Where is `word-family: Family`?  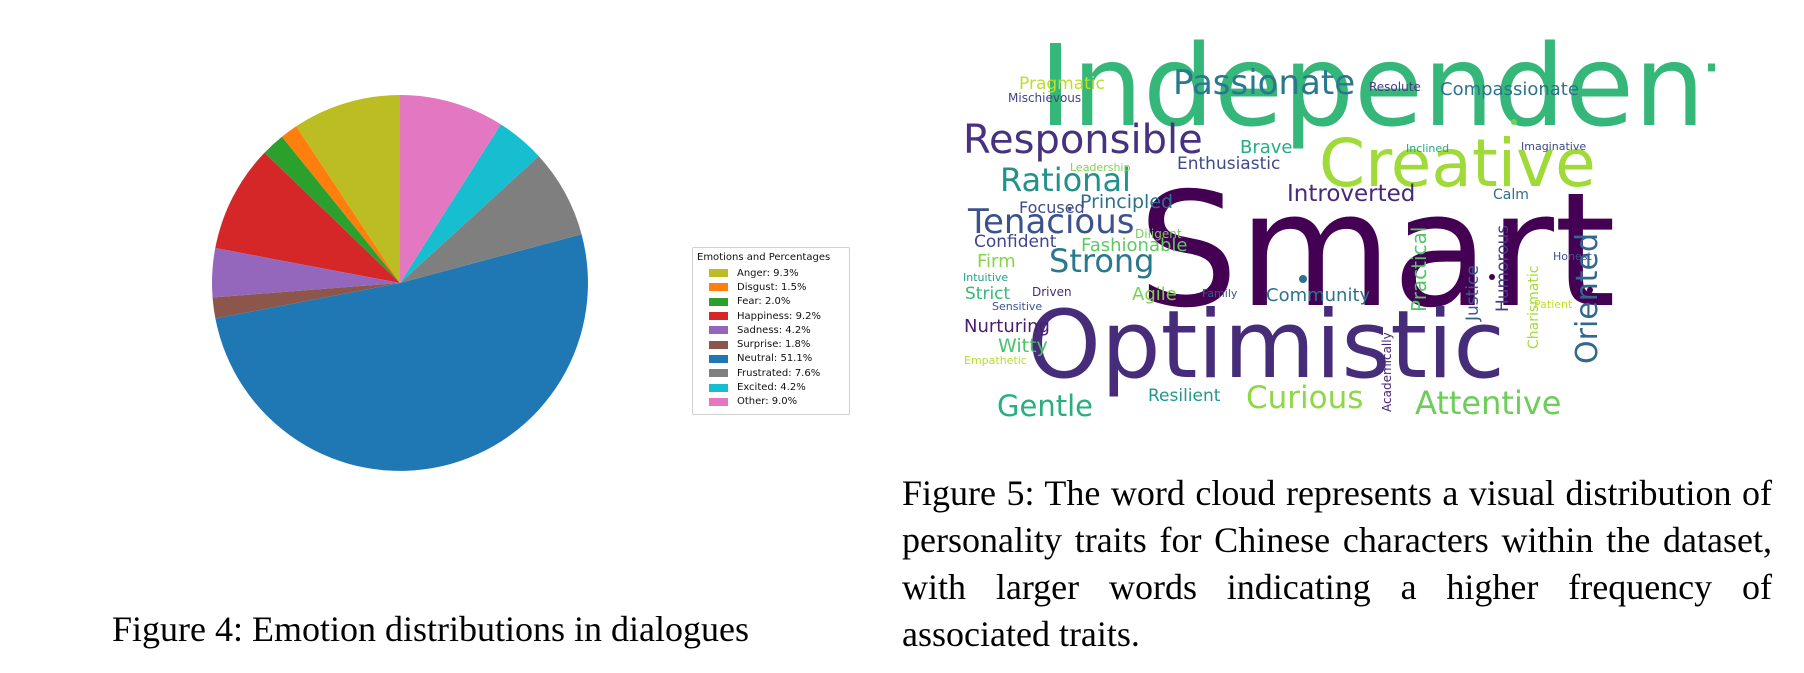 word-family: Family is located at coordinates (1220, 293).